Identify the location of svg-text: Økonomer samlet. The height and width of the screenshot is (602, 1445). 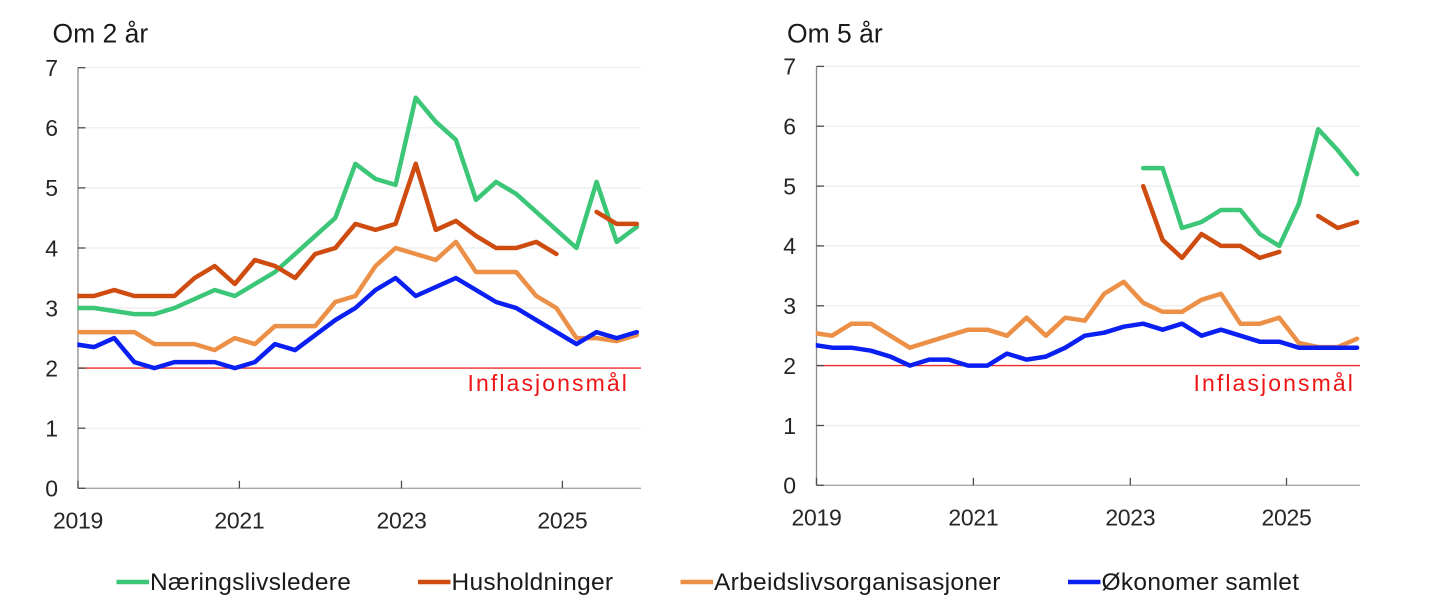
(1201, 582).